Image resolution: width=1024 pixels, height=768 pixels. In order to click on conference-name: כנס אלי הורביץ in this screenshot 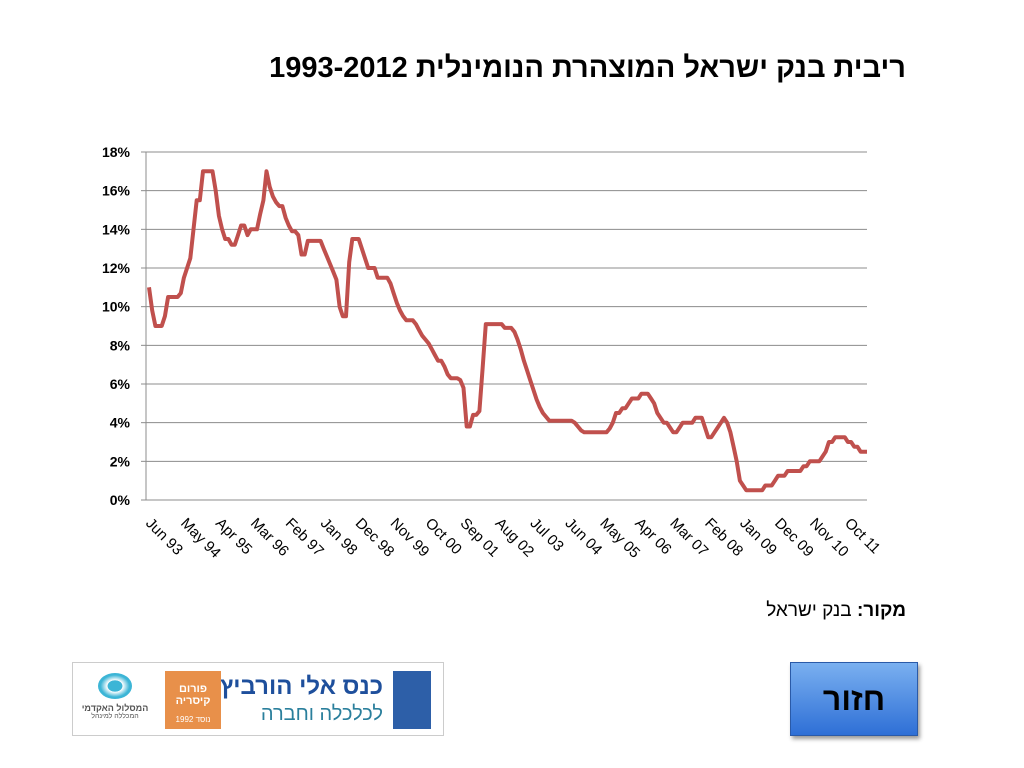, I will do `click(301, 686)`.